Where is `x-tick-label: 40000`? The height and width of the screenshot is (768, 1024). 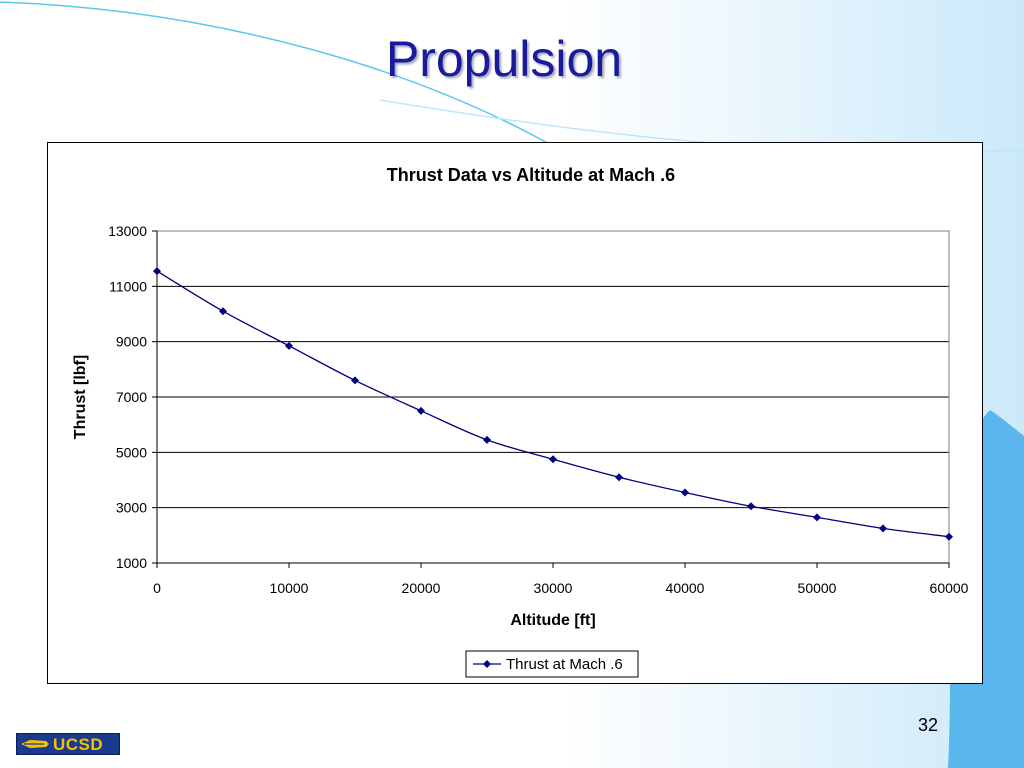 x-tick-label: 40000 is located at coordinates (685, 588).